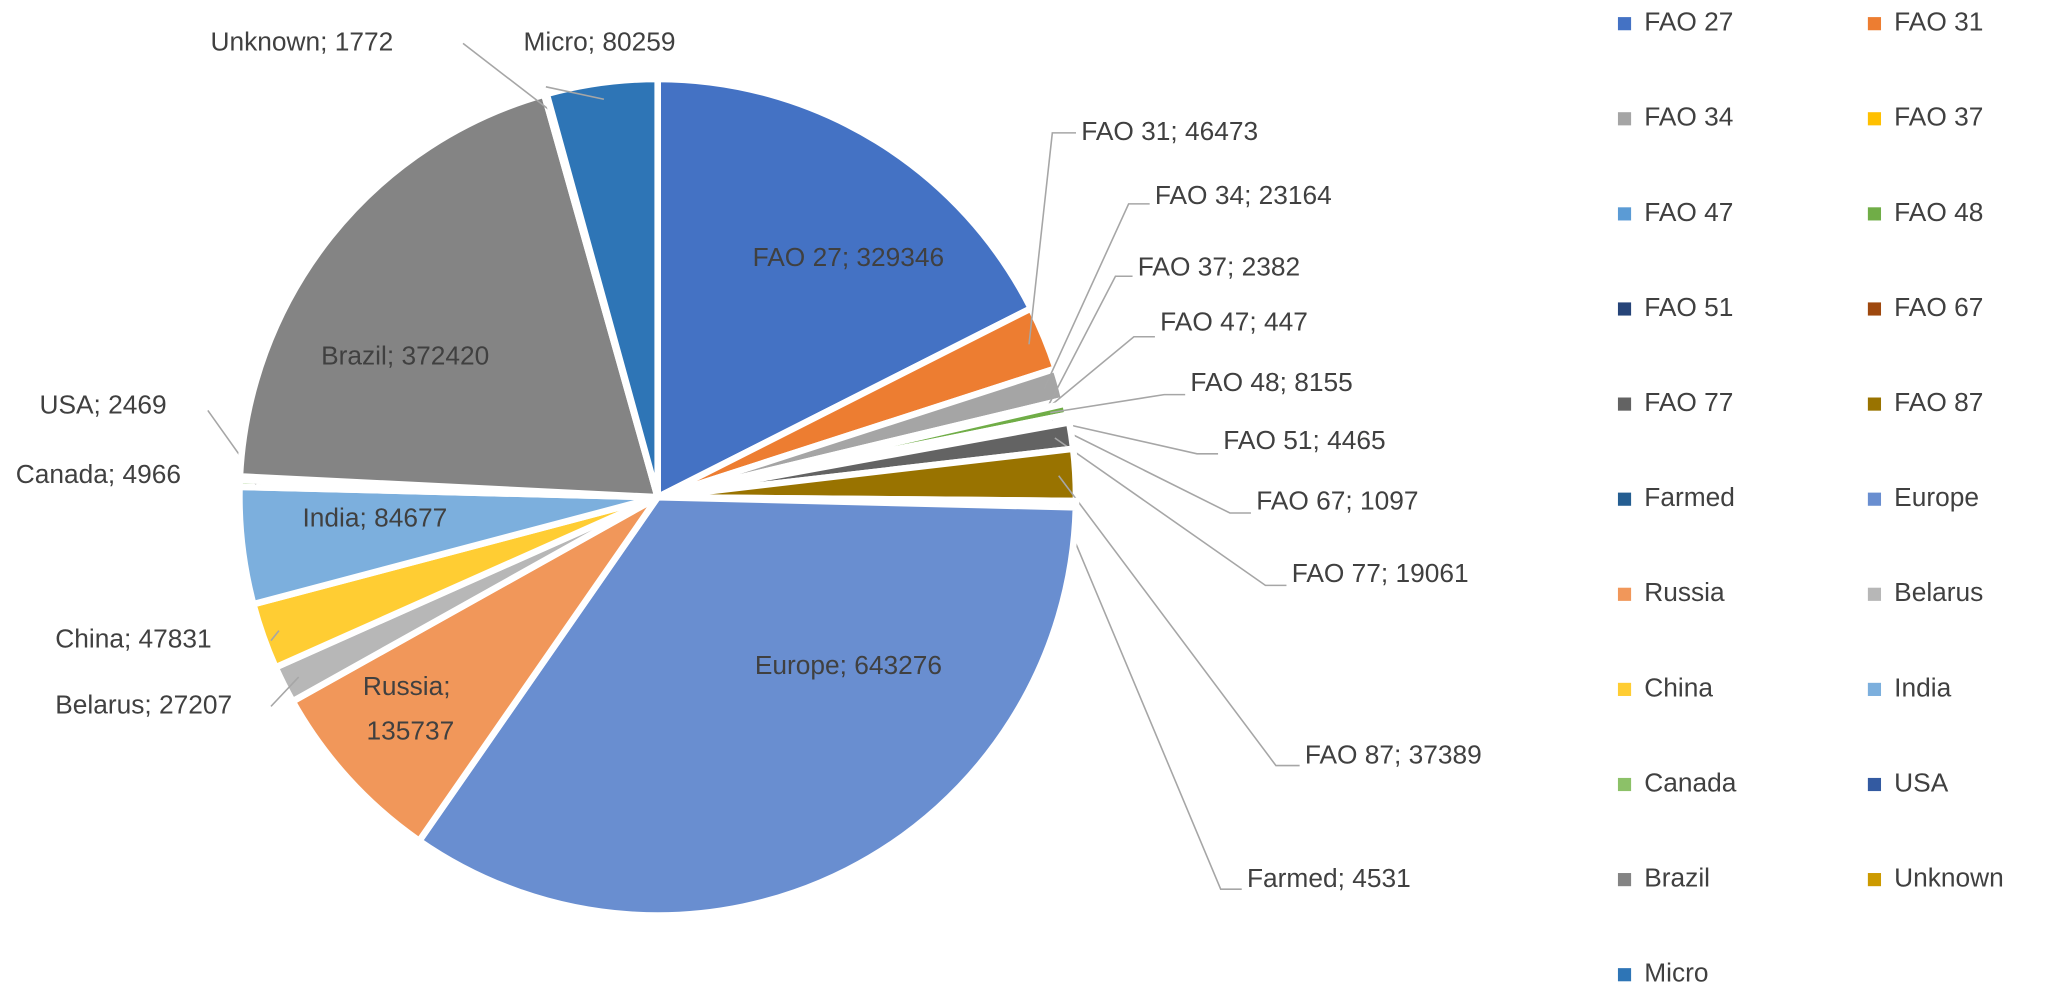 The image size is (2052, 983). I want to click on data-label: FAO 34; 23164, so click(1243, 195).